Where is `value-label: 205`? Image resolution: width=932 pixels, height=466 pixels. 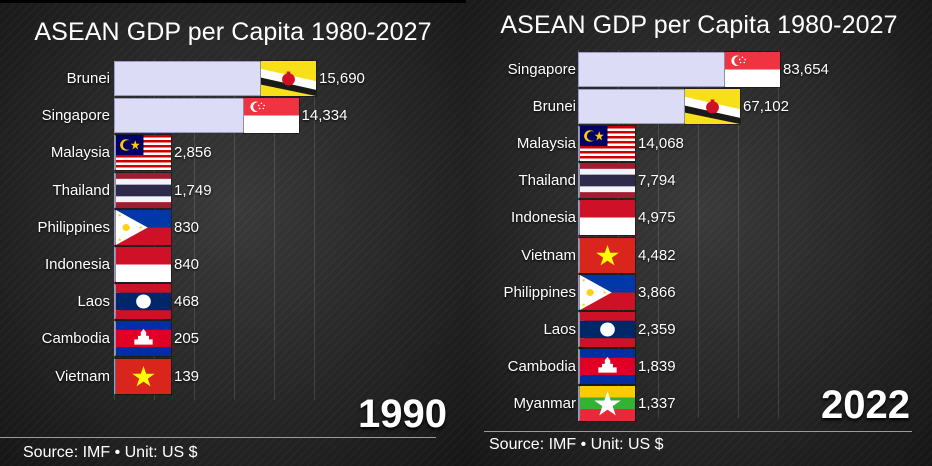 value-label: 205 is located at coordinates (187, 339).